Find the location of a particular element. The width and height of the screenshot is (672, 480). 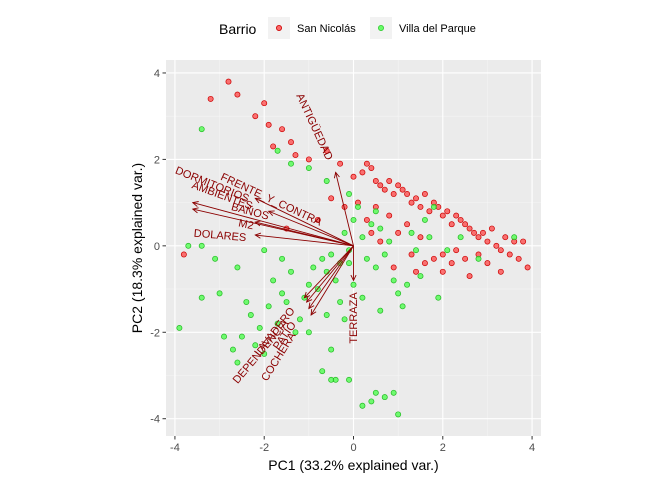

vector-label-m2: M2 is located at coordinates (245, 224).